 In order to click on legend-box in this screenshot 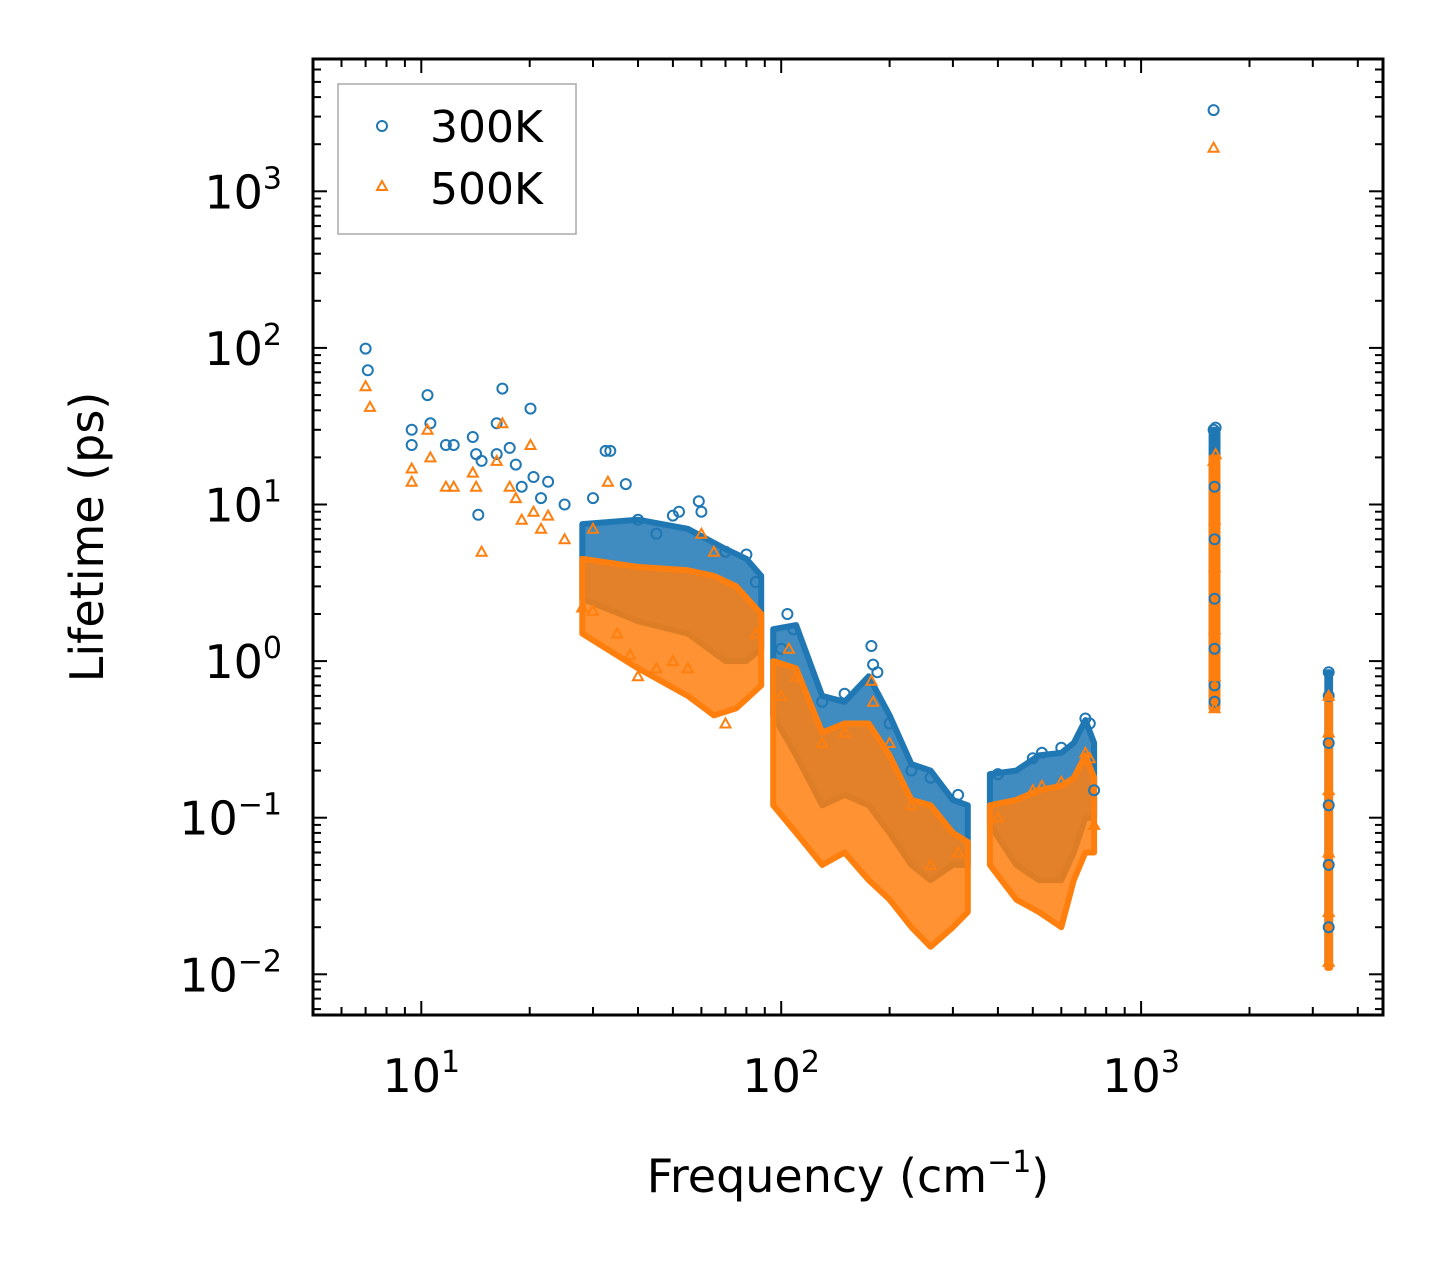, I will do `click(457, 159)`.